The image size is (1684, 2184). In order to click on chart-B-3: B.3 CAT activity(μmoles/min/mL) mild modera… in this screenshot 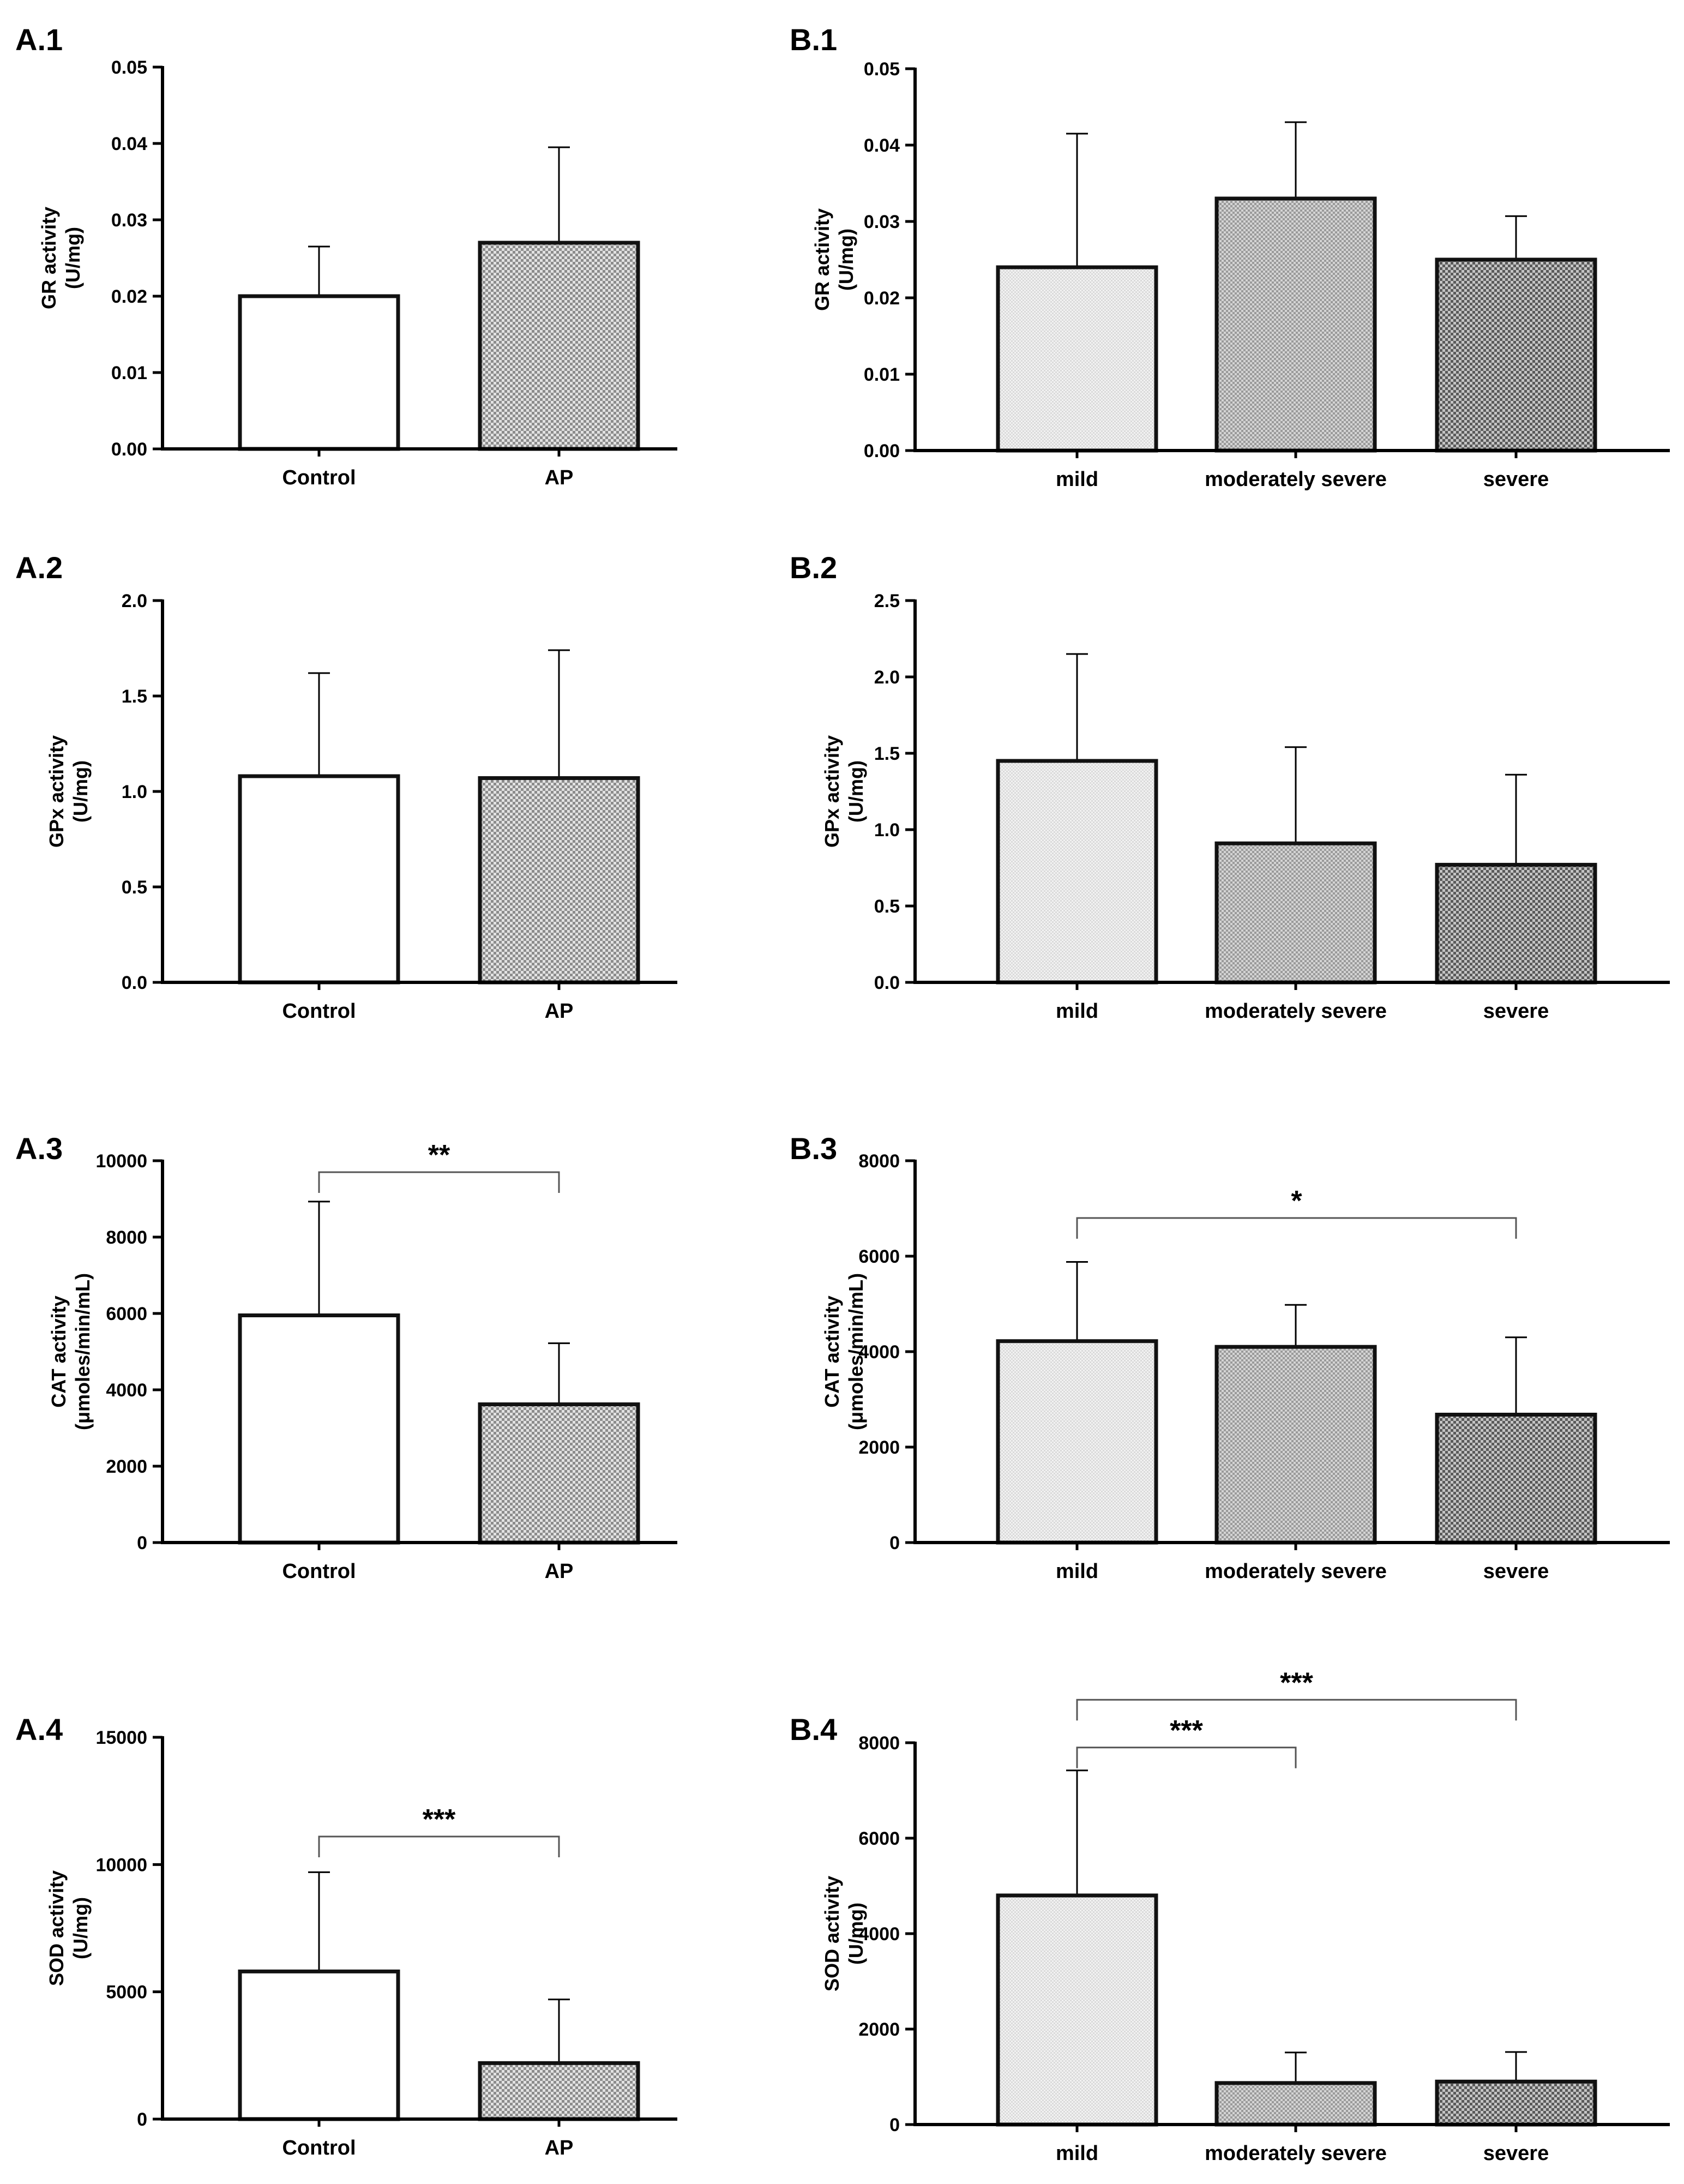, I will do `click(1230, 1357)`.